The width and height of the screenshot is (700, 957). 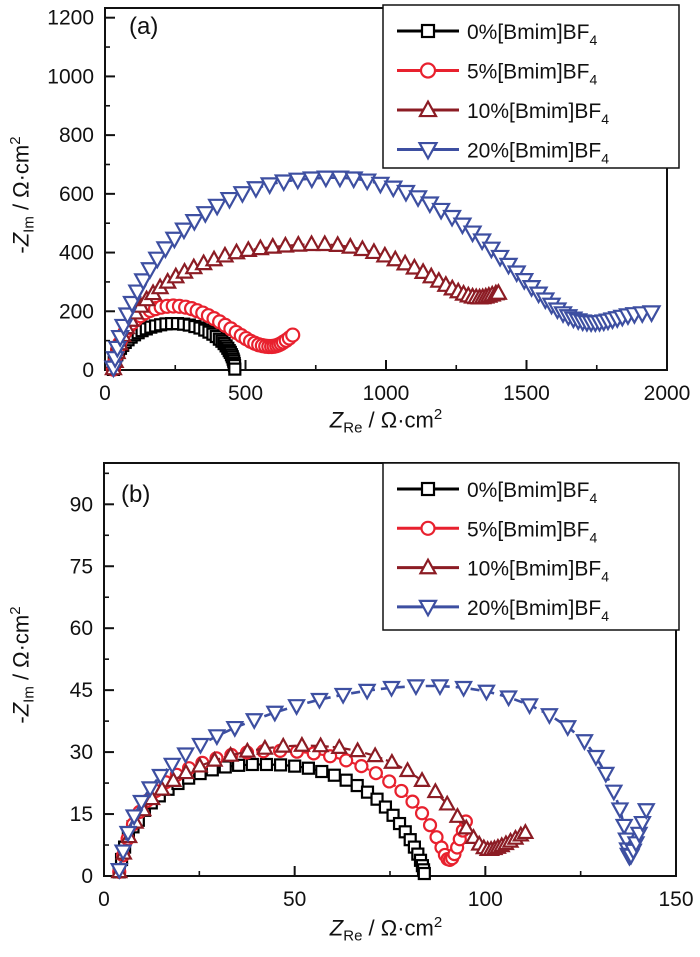 What do you see at coordinates (70, 76) in the screenshot?
I see `y-tick-label: 1000` at bounding box center [70, 76].